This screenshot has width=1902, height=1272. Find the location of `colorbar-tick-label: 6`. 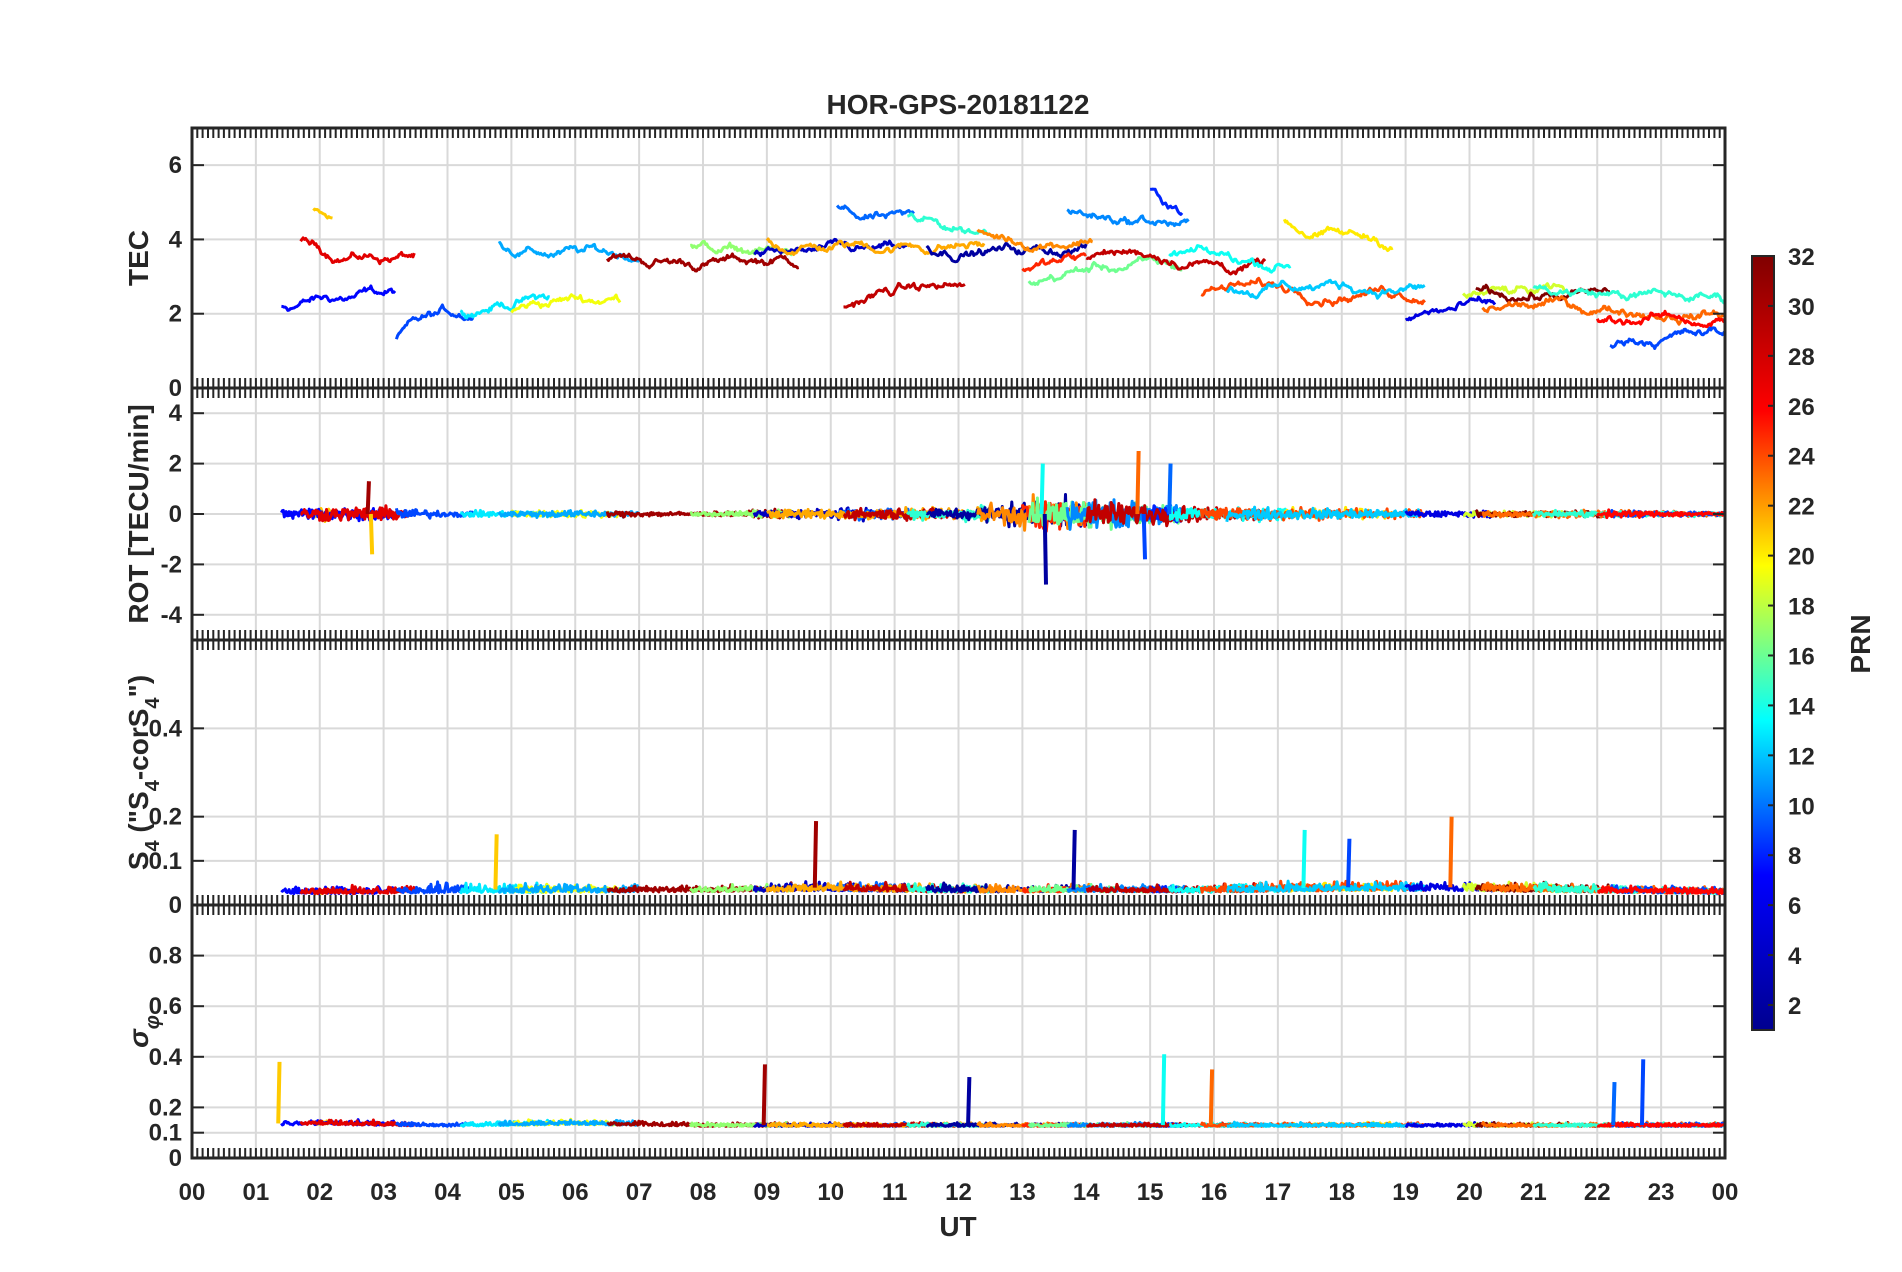

colorbar-tick-label: 6 is located at coordinates (1794, 906).